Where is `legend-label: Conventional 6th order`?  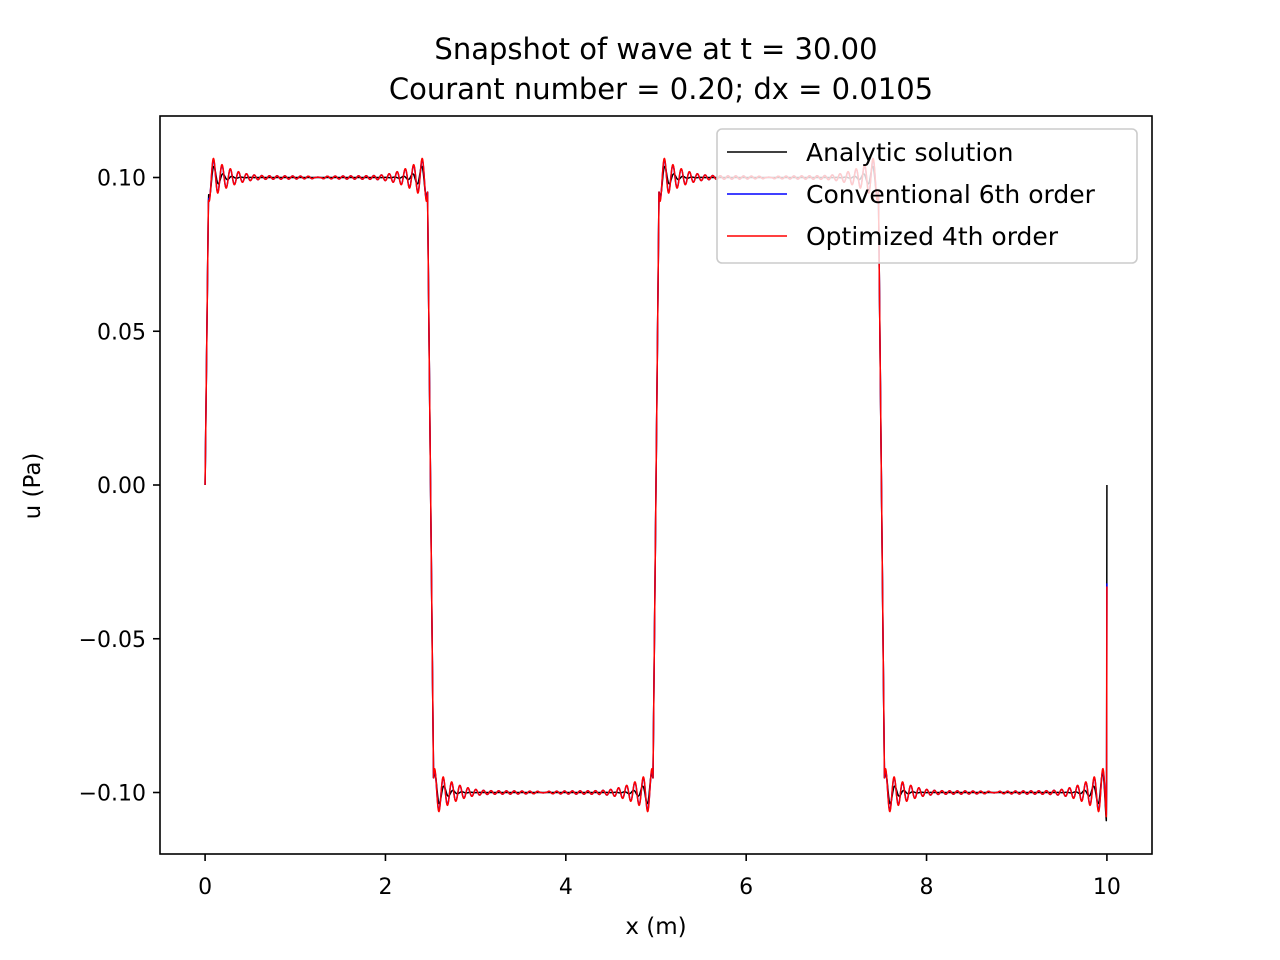 legend-label: Conventional 6th order is located at coordinates (951, 194).